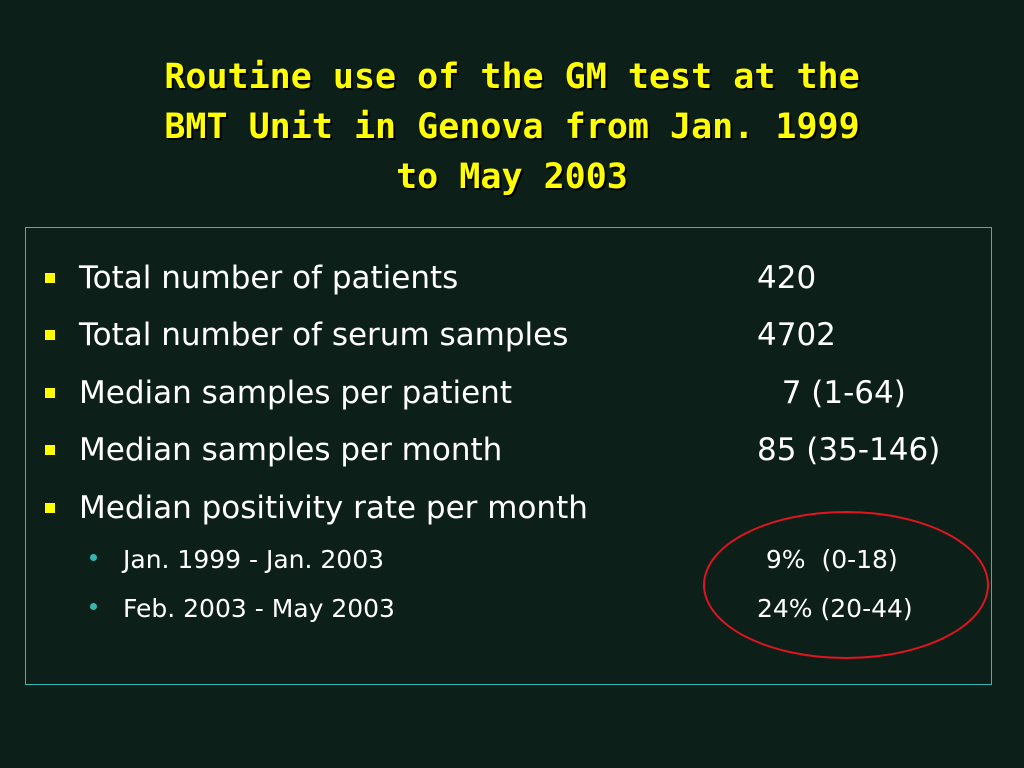 The width and height of the screenshot is (1024, 768). What do you see at coordinates (796, 335) in the screenshot?
I see `item-value: 4702` at bounding box center [796, 335].